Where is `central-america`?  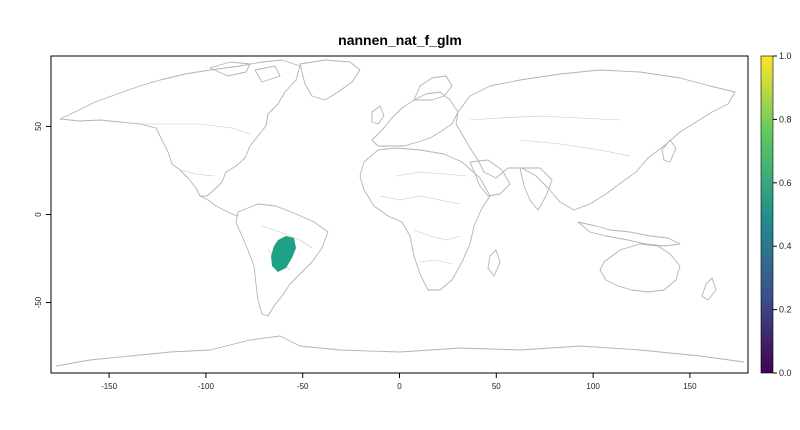 central-america is located at coordinates (219, 206).